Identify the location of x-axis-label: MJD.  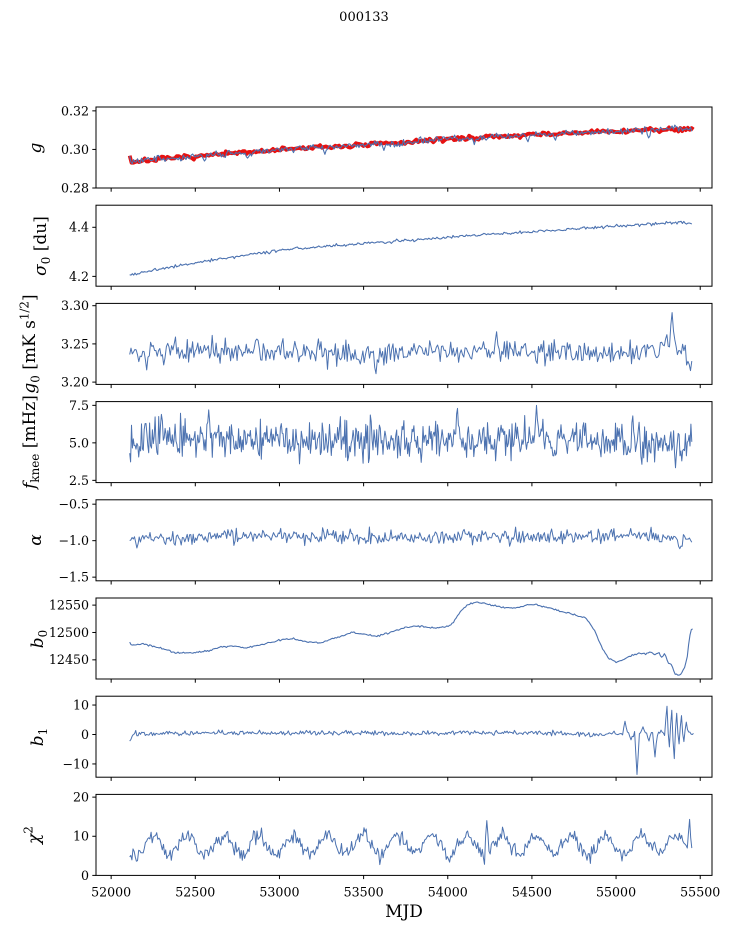
(404, 912).